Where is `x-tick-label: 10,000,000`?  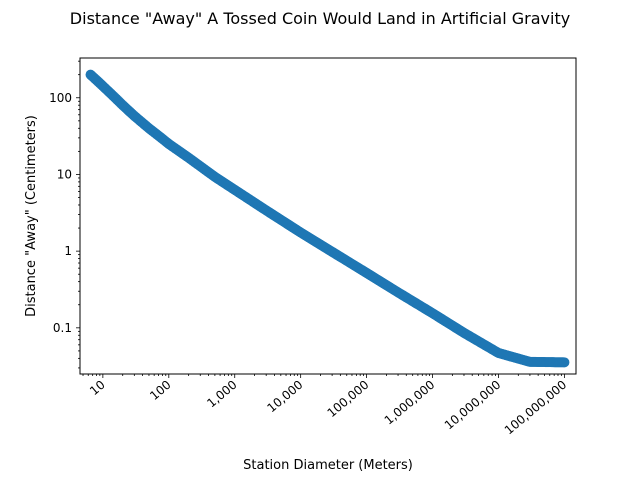 x-tick-label: 10,000,000 is located at coordinates (473, 405).